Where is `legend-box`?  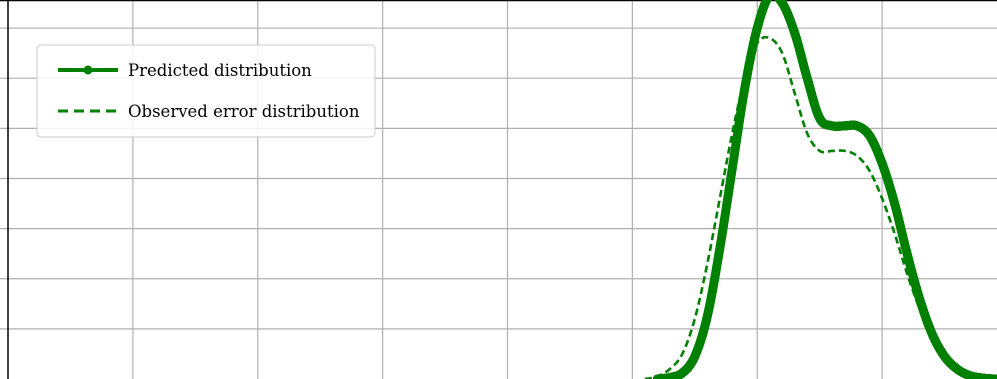
legend-box is located at coordinates (206, 91).